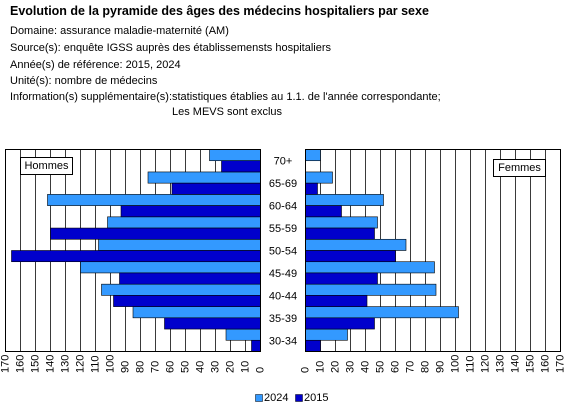 The width and height of the screenshot is (567, 408). I want to click on bar-hommes-2024-70plus, so click(235, 155).